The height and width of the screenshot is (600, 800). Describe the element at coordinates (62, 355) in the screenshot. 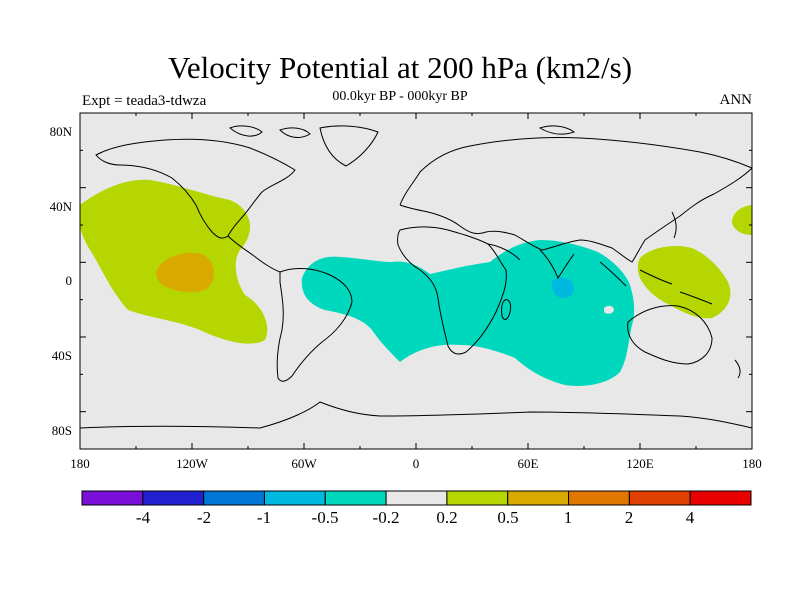

I see `lat-tick-label: 40S` at that location.